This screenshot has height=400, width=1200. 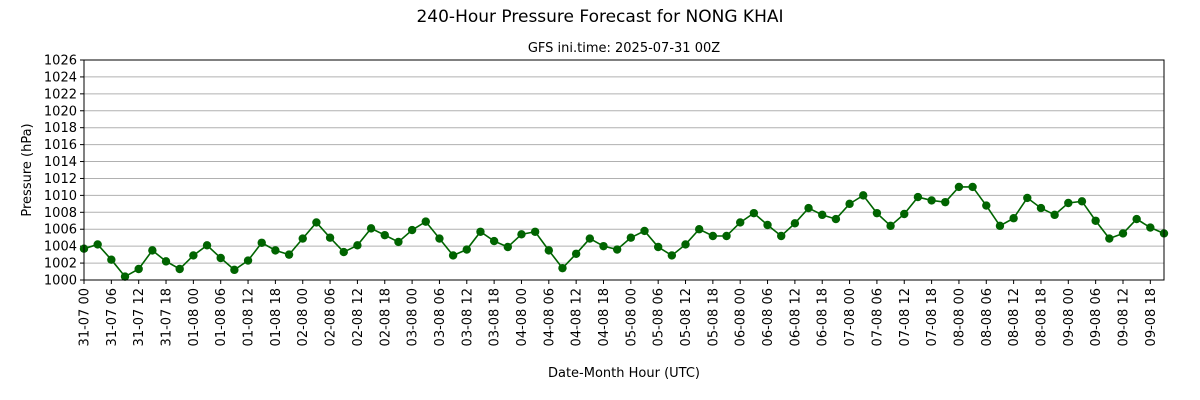 I want to click on y-tick-label: 1000, so click(x=60, y=281).